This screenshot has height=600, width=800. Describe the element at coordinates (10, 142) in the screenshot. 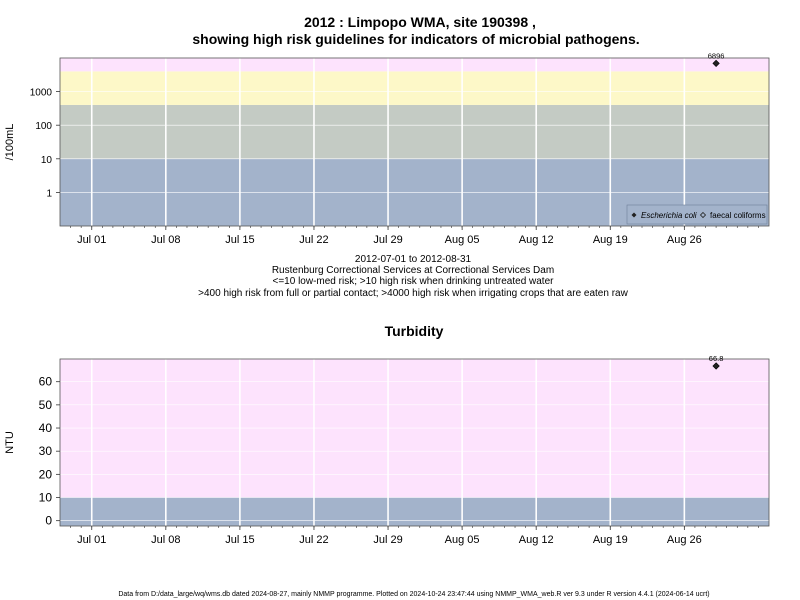

I see `y-axis-label: /100mL` at that location.